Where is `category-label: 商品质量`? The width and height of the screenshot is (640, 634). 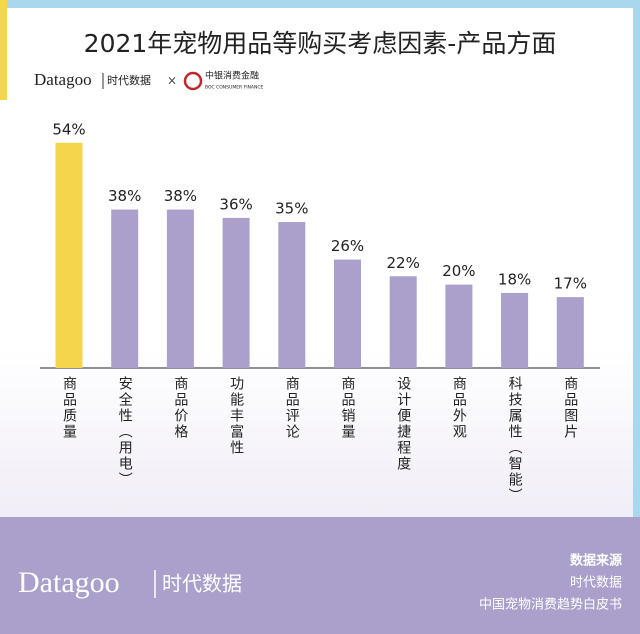 category-label: 商品质量 is located at coordinates (69, 408).